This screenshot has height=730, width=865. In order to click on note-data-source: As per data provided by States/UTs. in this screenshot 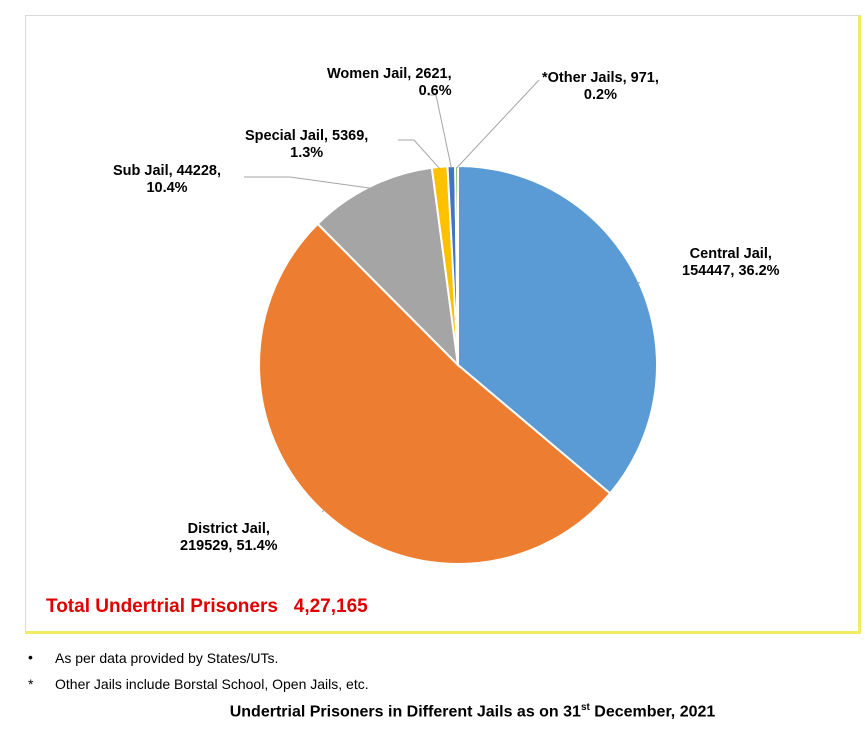, I will do `click(167, 658)`.